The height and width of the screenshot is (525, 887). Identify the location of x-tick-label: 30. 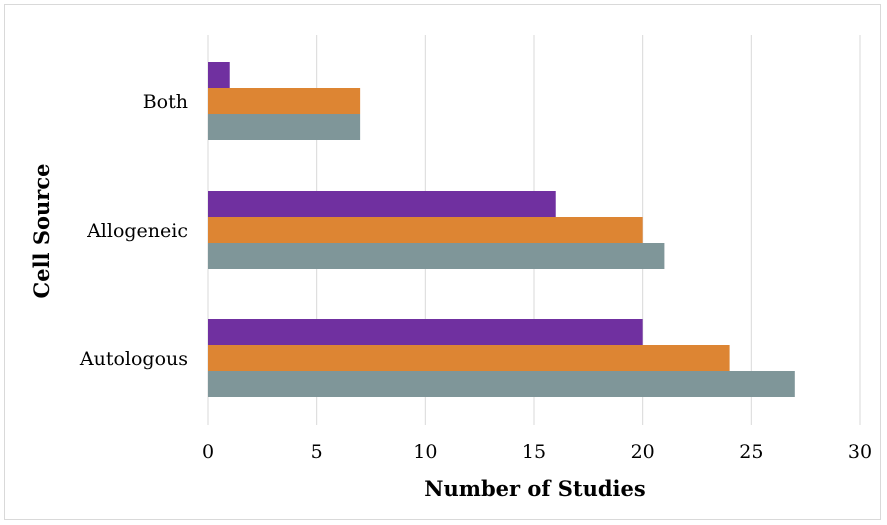
(860, 452).